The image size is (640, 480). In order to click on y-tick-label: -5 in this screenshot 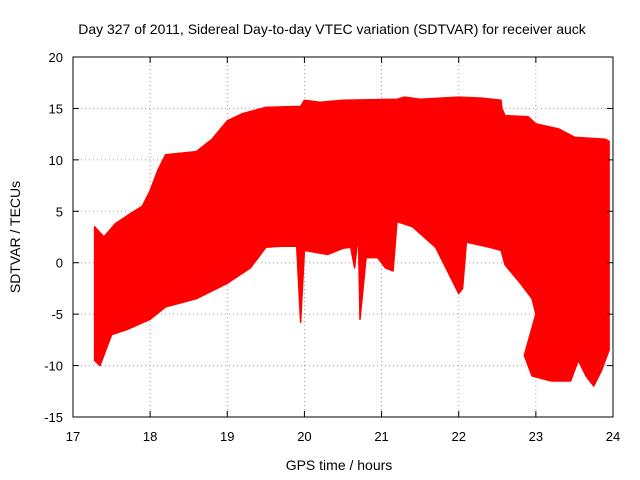, I will do `click(57, 314)`.